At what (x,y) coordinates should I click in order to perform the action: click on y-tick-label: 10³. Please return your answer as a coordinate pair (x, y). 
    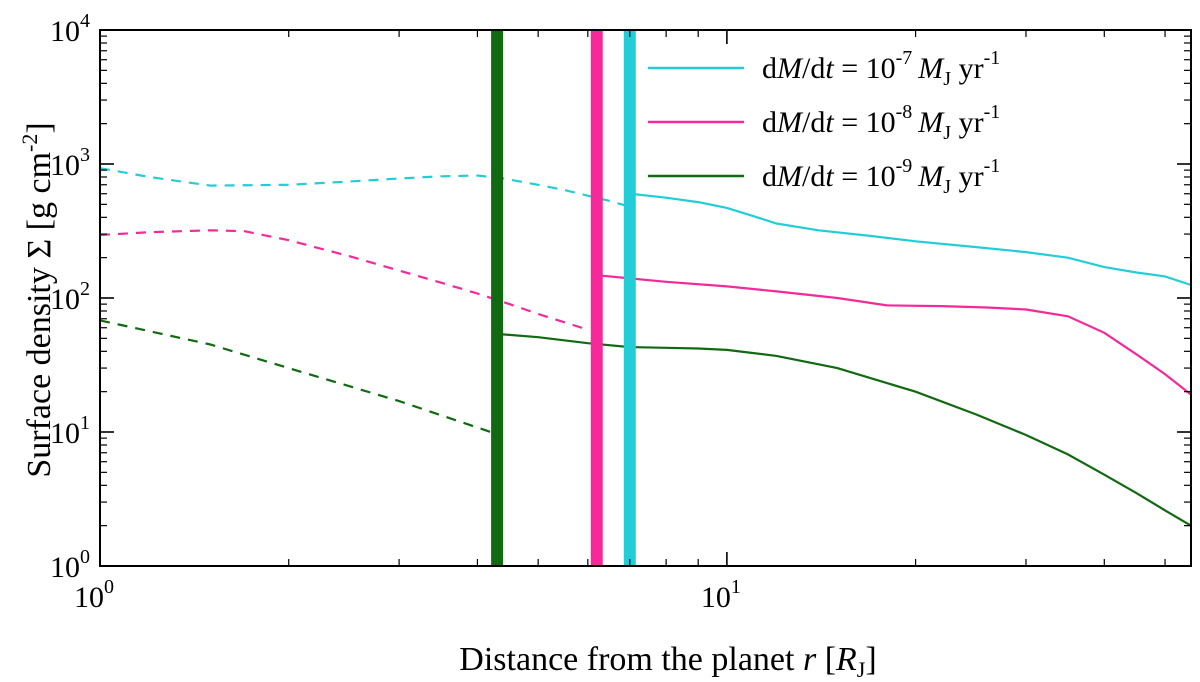
    Looking at the image, I should click on (70, 163).